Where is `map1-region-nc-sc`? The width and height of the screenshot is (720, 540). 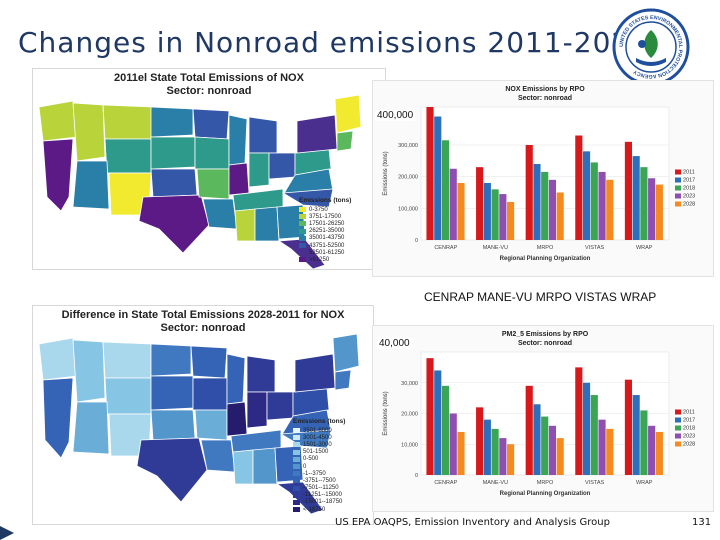 map1-region-nc-sc is located at coordinates (307, 198).